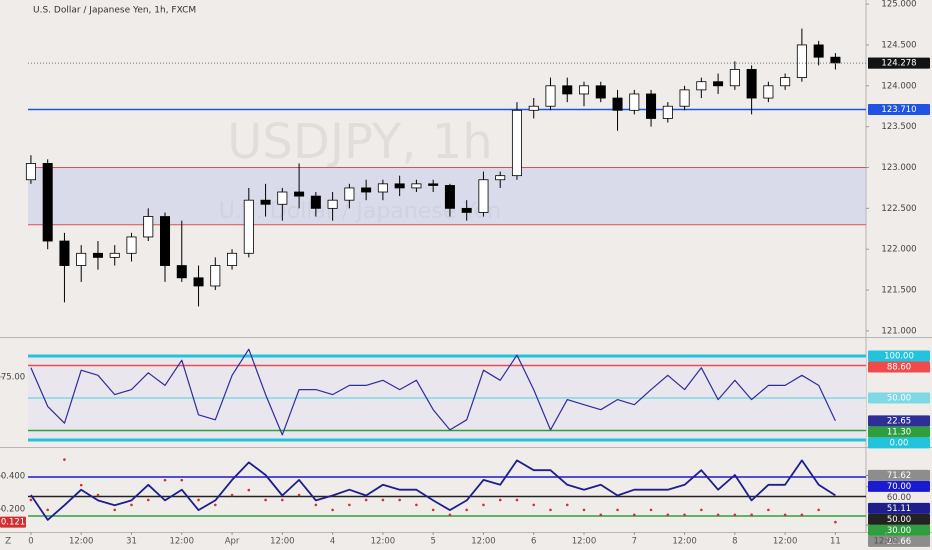  What do you see at coordinates (114, 11) in the screenshot?
I see `chart-title: U.S. Dollar / Japanese Yen, 1h, FXCM` at bounding box center [114, 11].